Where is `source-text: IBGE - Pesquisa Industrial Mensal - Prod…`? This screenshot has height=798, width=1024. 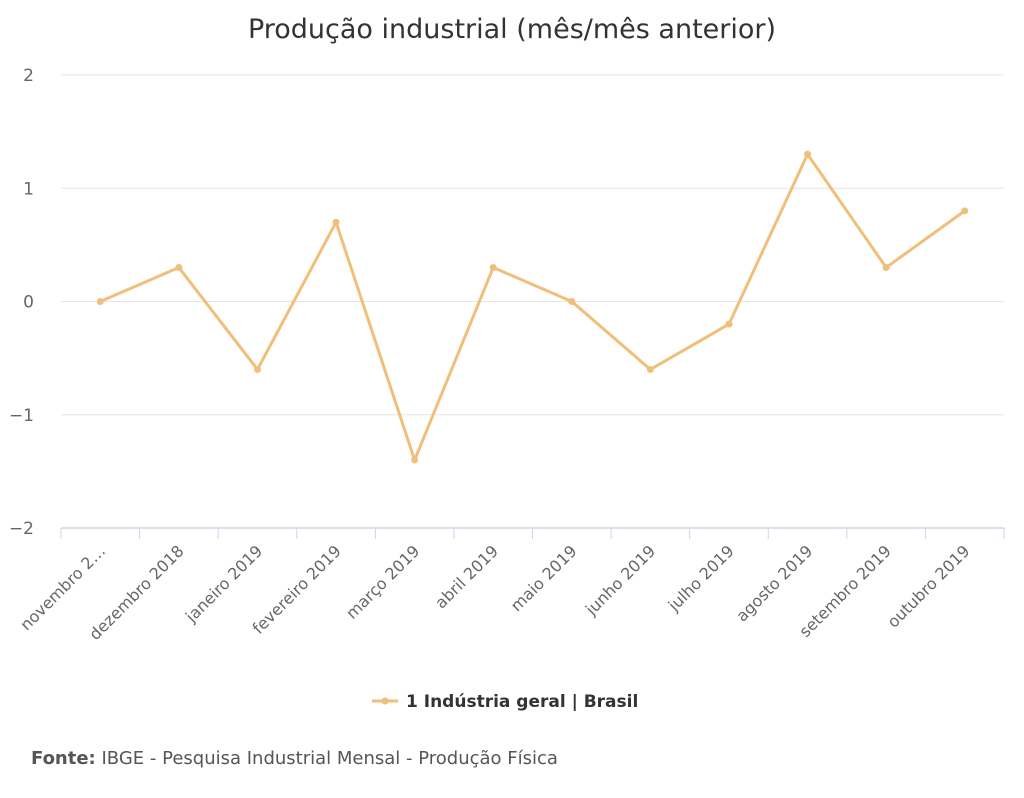
source-text: IBGE - Pesquisa Industrial Mensal - Prod… is located at coordinates (329, 758).